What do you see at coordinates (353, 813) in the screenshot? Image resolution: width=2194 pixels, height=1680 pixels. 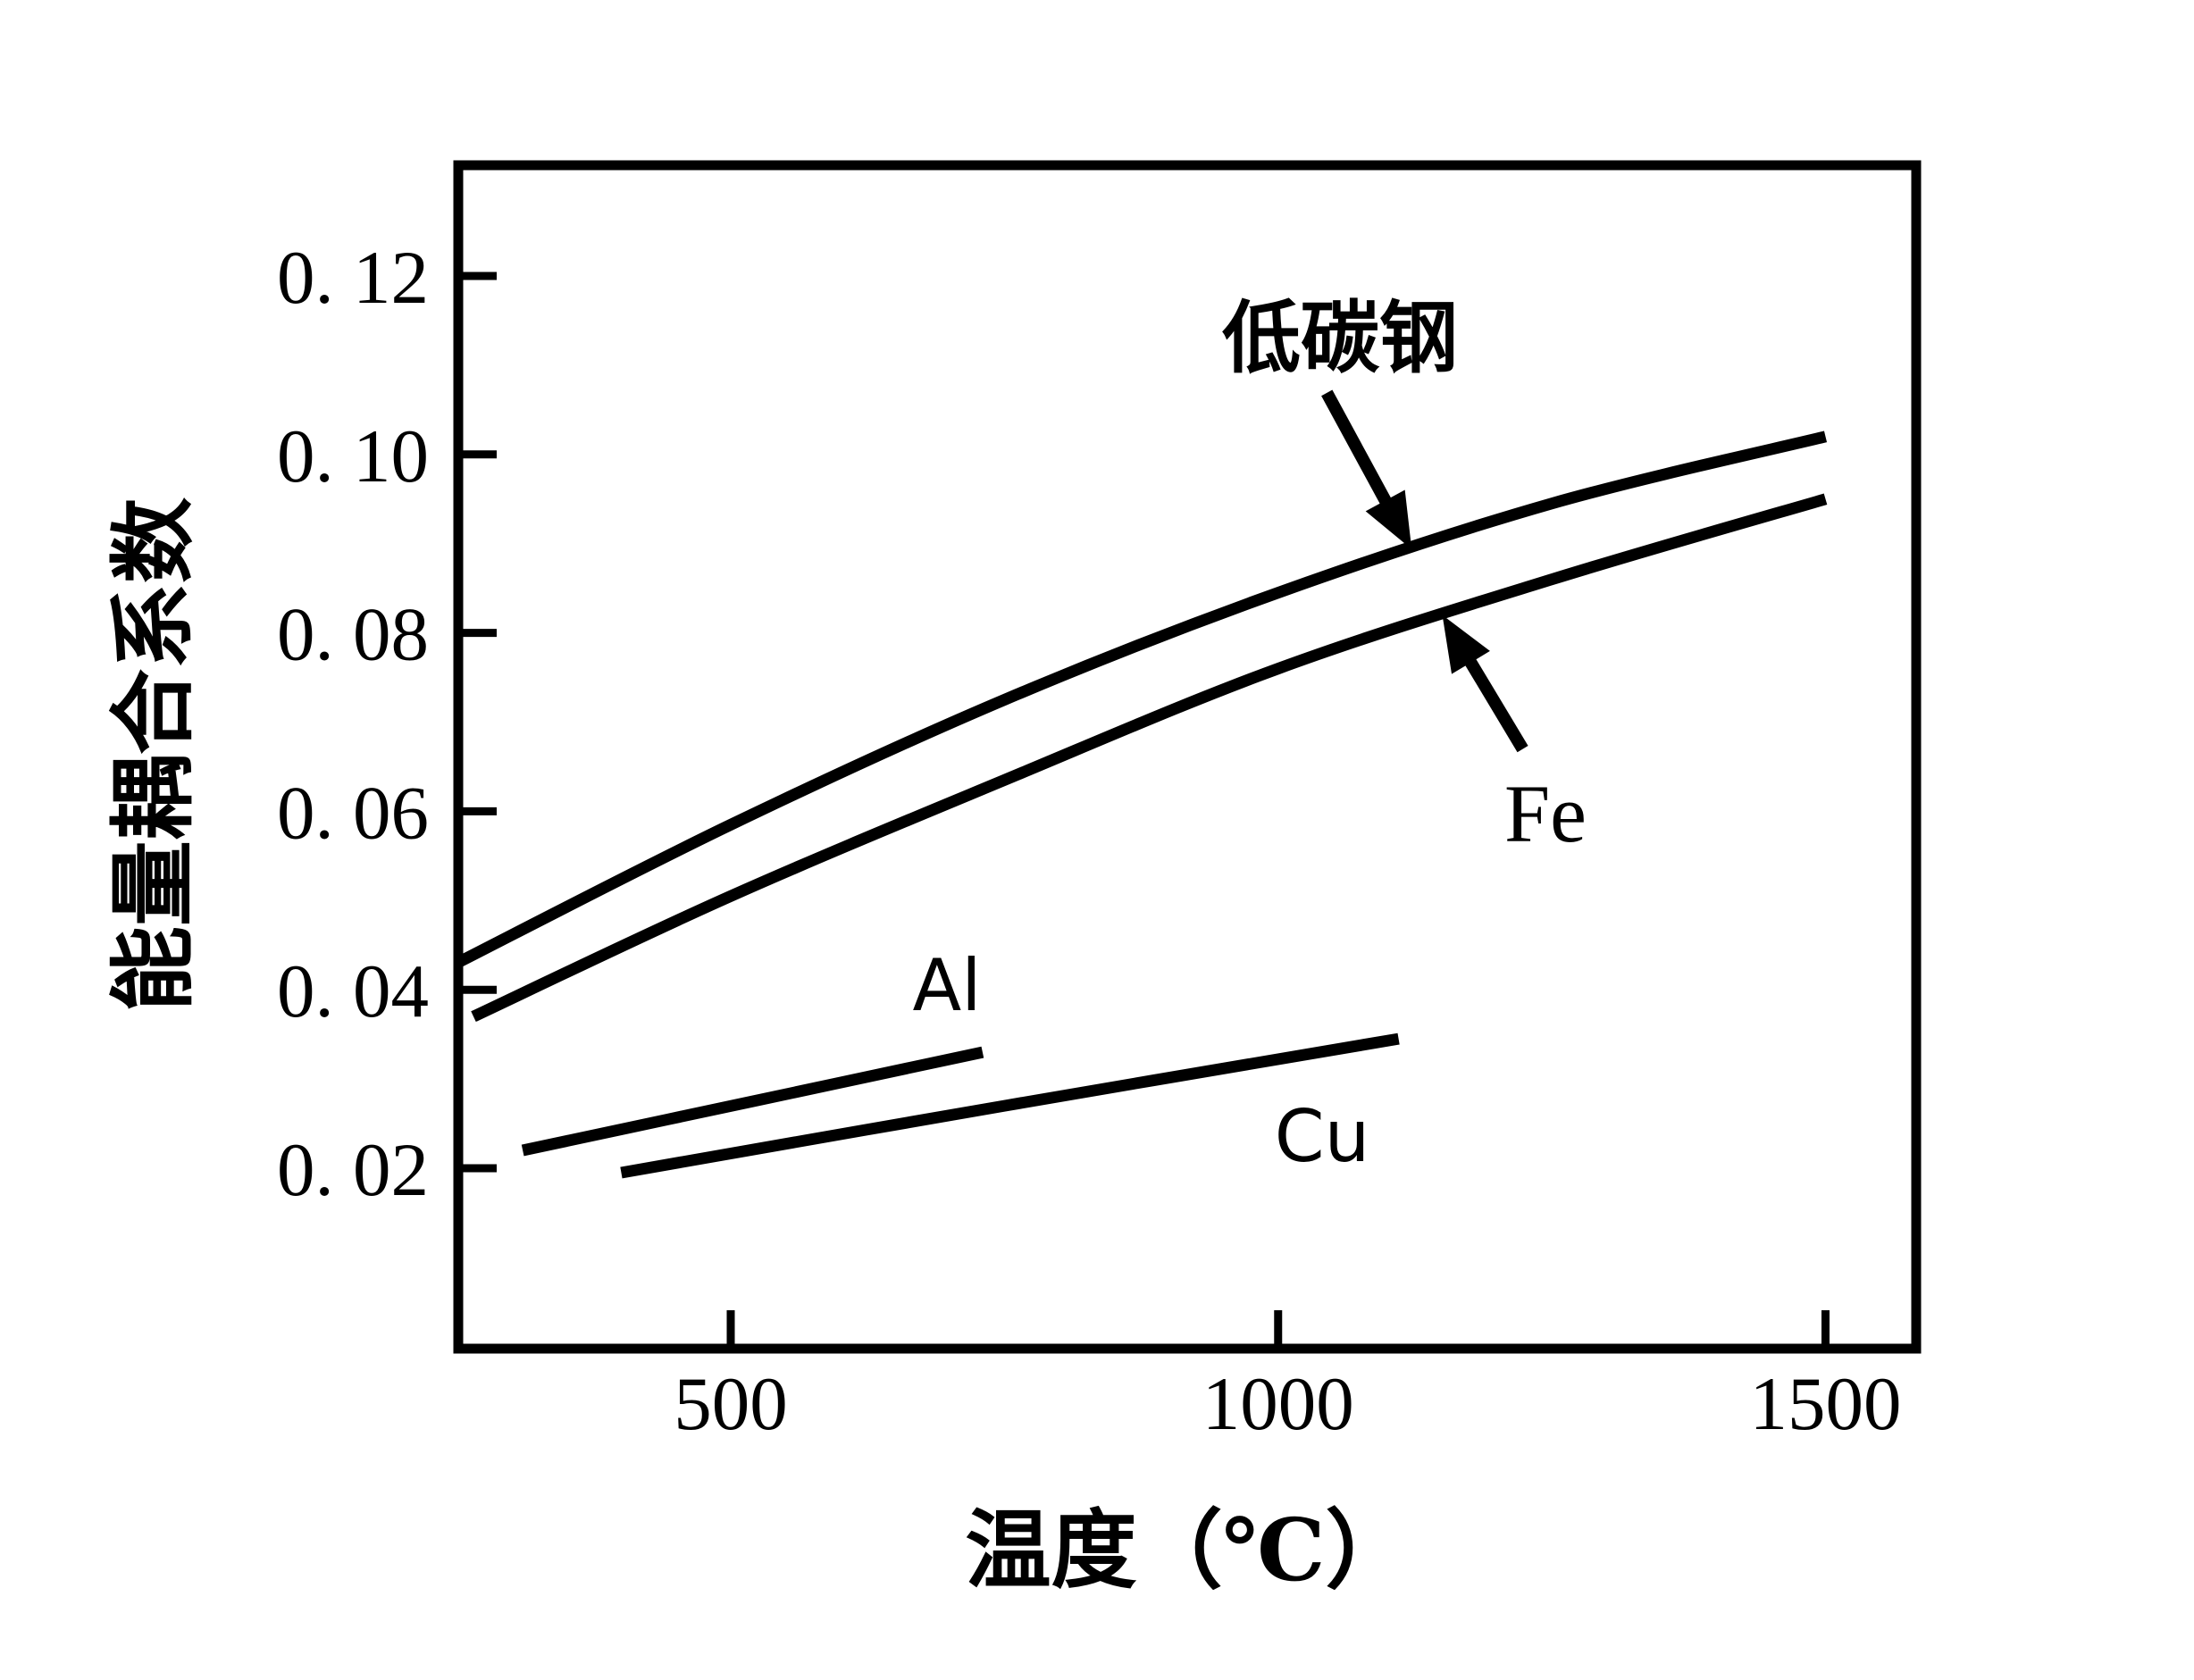 I see `y-tick-label: 0. 06` at bounding box center [353, 813].